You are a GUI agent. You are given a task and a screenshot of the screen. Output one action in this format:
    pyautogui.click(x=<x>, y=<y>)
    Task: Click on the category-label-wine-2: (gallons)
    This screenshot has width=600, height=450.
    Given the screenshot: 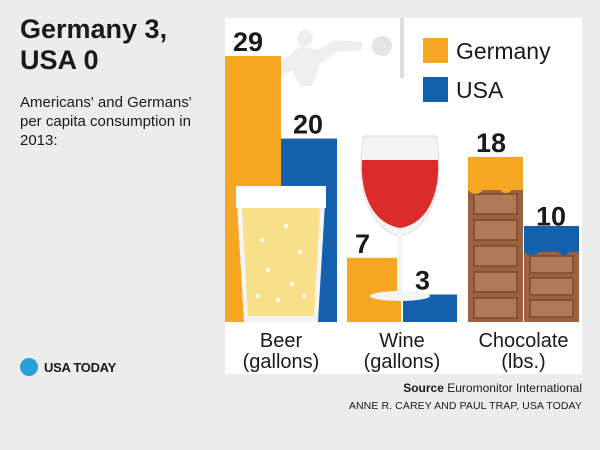 What is the action you would take?
    pyautogui.click(x=402, y=362)
    